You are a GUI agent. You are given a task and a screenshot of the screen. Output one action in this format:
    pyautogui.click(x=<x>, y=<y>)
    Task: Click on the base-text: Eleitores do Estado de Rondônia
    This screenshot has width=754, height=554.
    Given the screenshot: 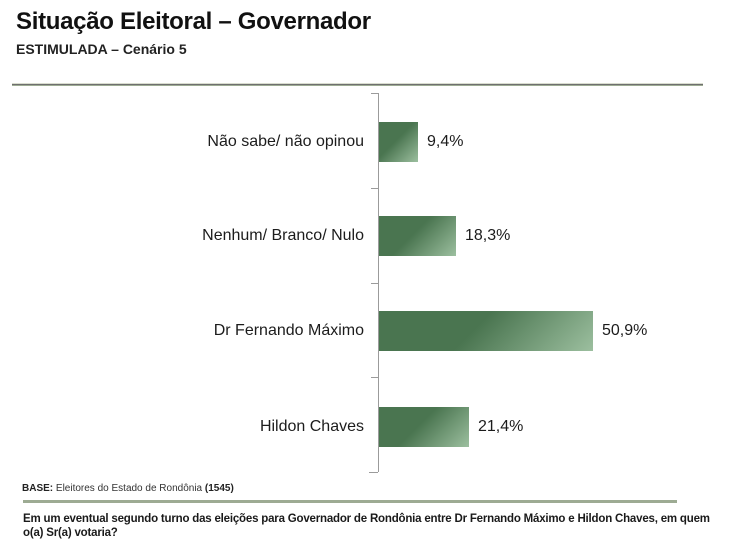 What is the action you would take?
    pyautogui.click(x=129, y=488)
    